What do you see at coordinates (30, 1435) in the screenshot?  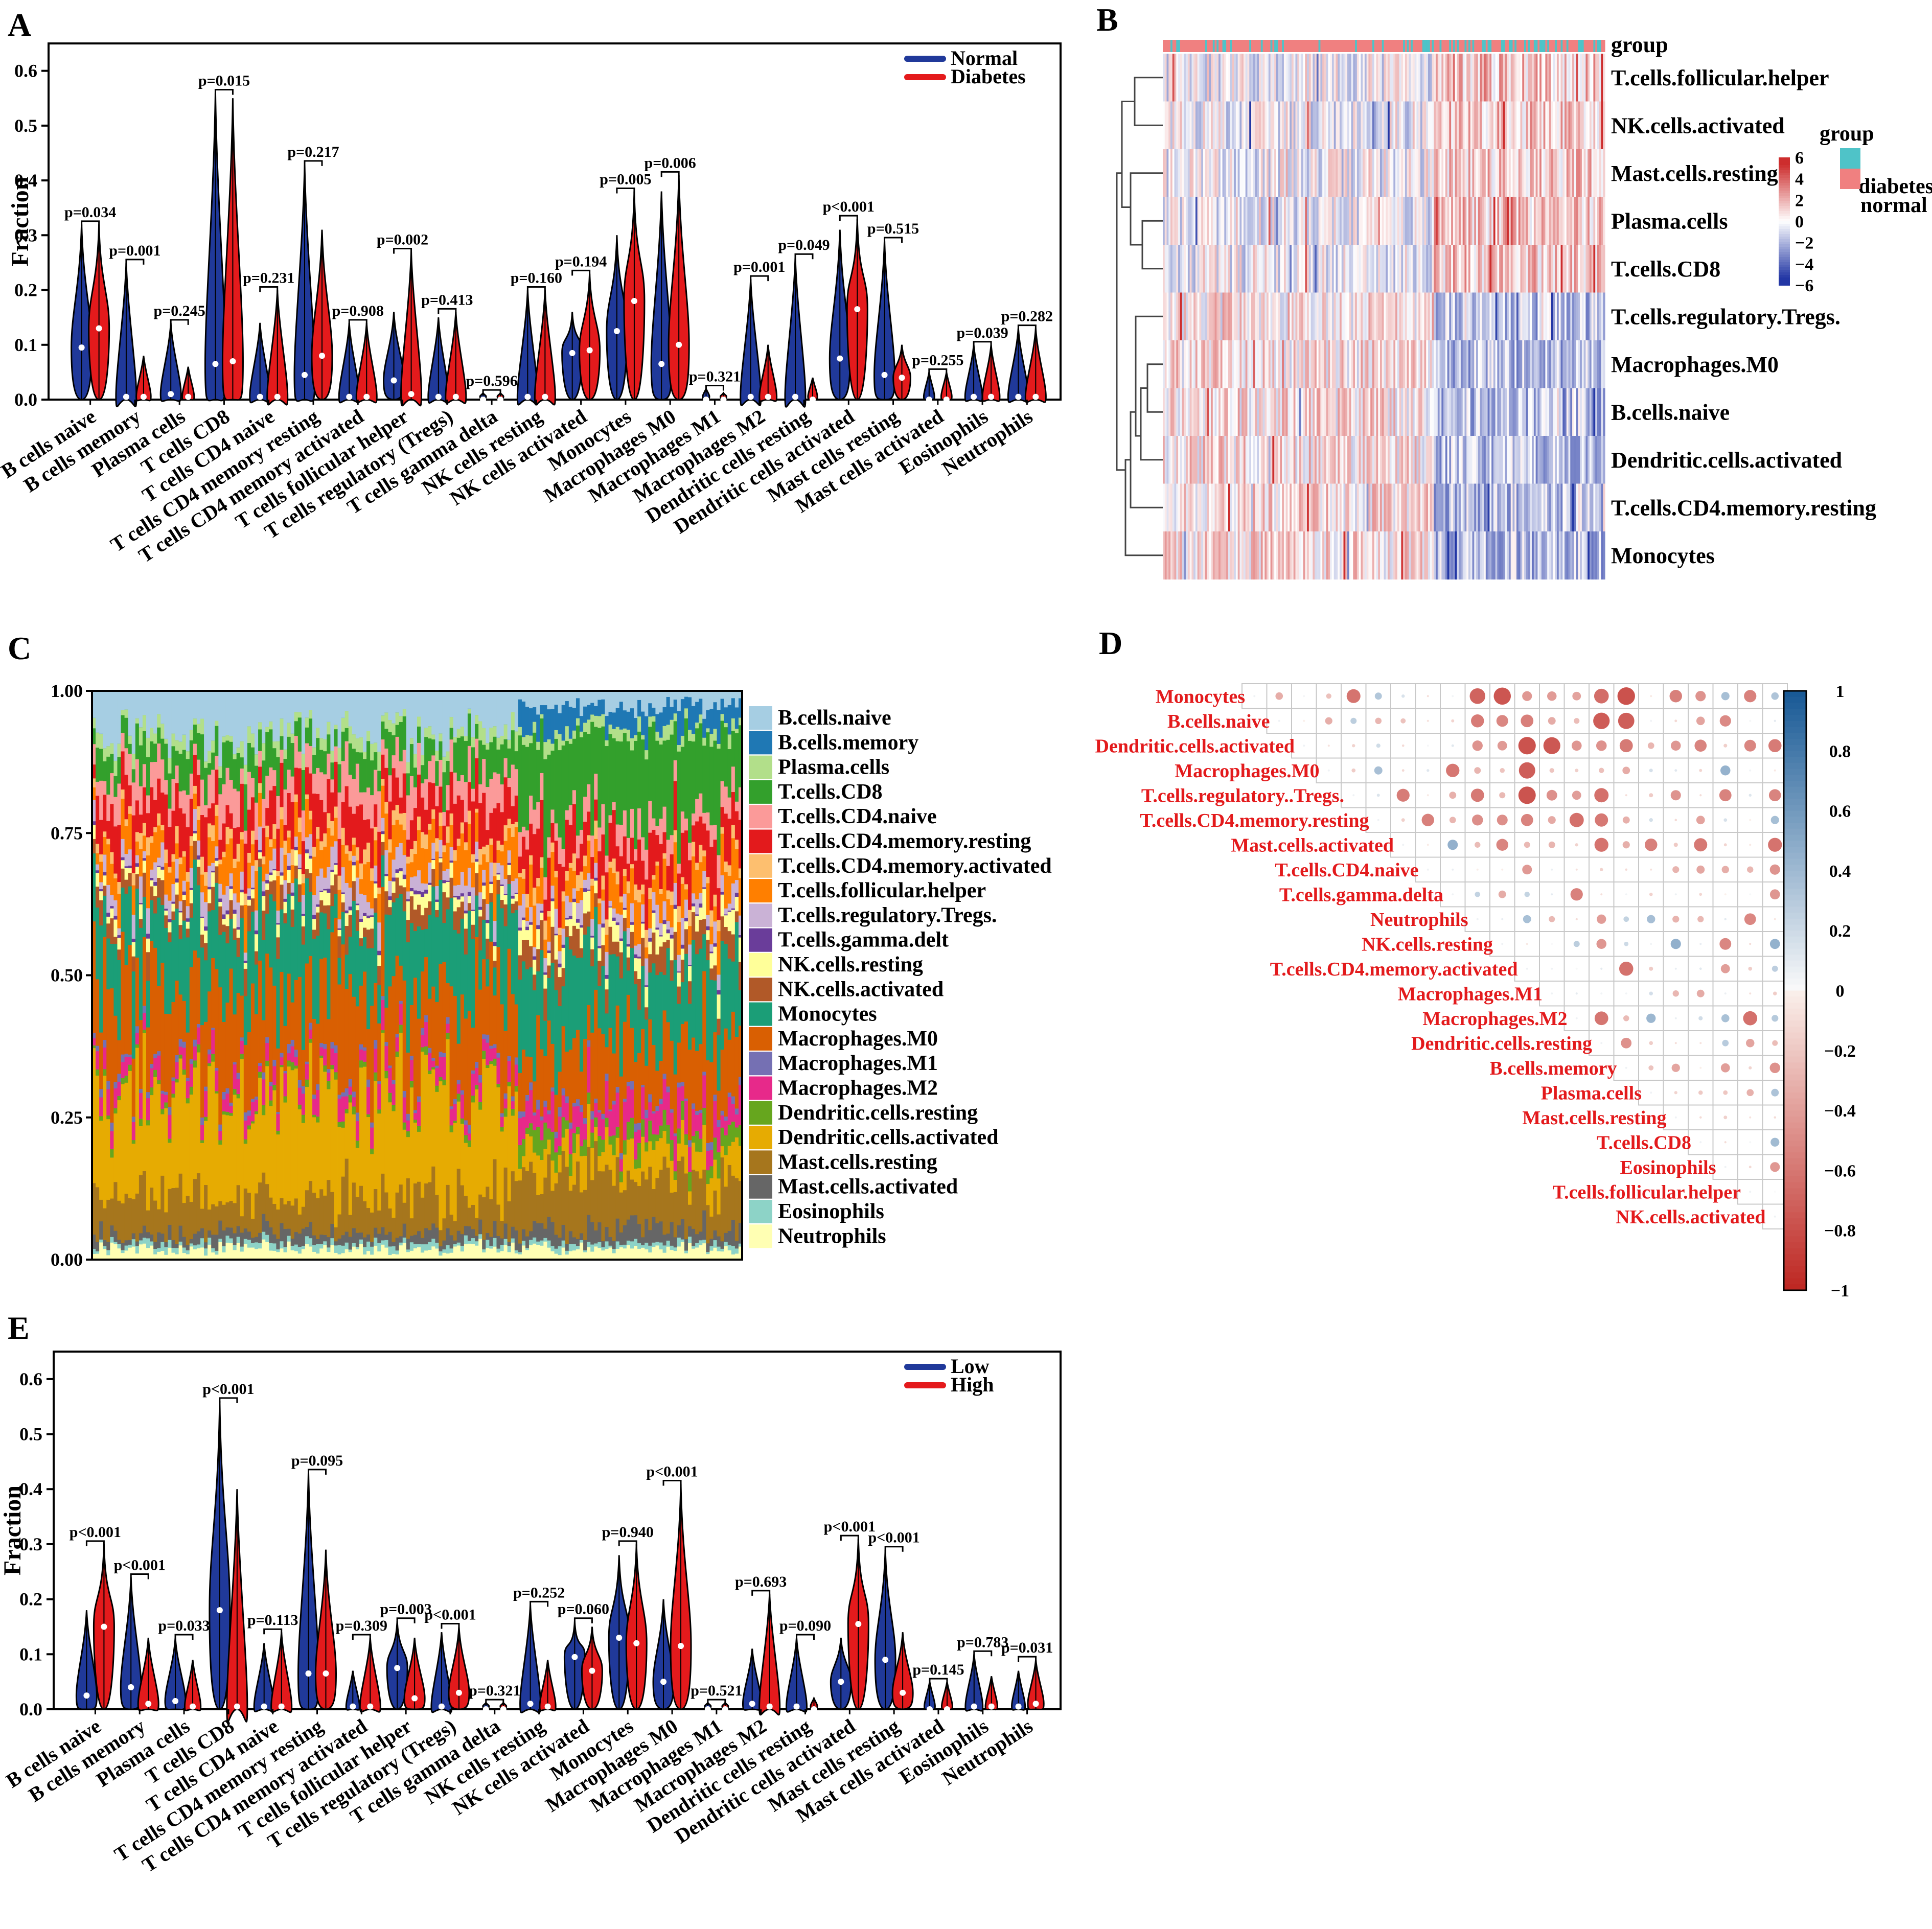 I see `y-tick-label: 0.5` at bounding box center [30, 1435].